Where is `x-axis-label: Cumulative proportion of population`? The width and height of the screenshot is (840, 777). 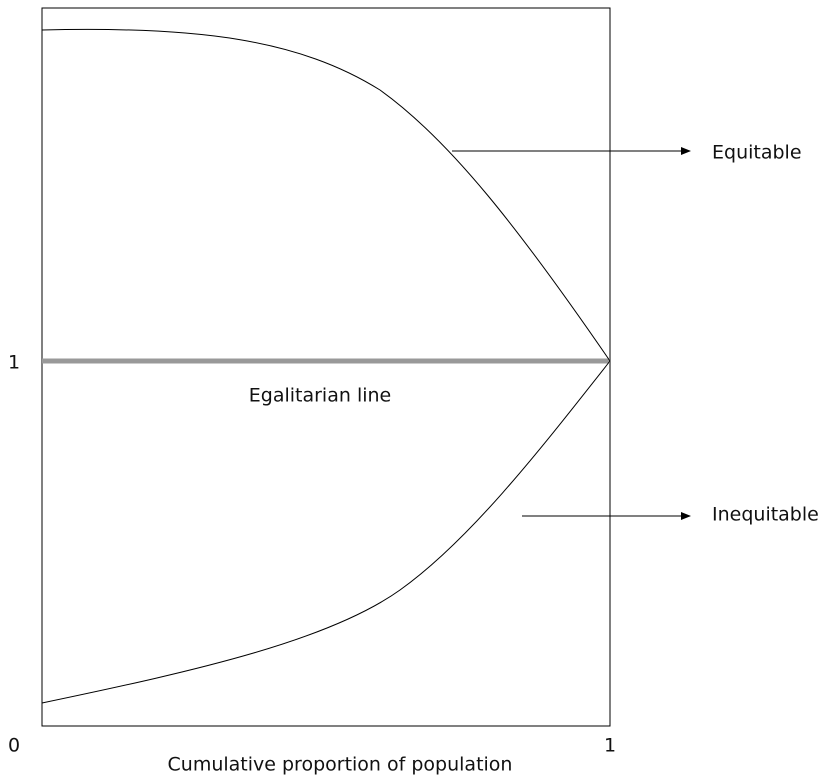 x-axis-label: Cumulative proportion of population is located at coordinates (340, 765).